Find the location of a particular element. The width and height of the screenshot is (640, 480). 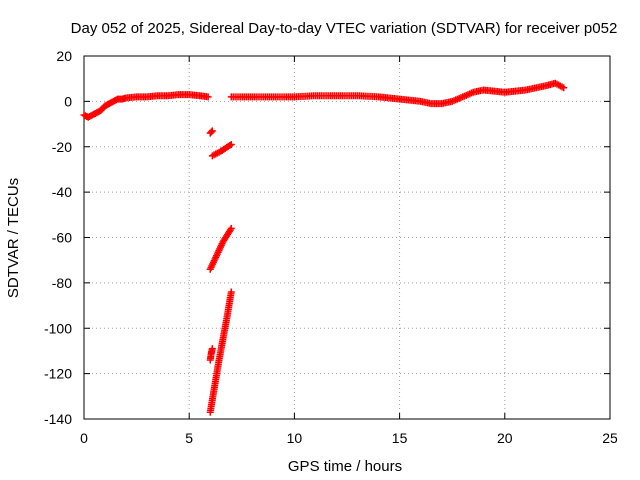

y-tick-label: 20 is located at coordinates (64, 56).